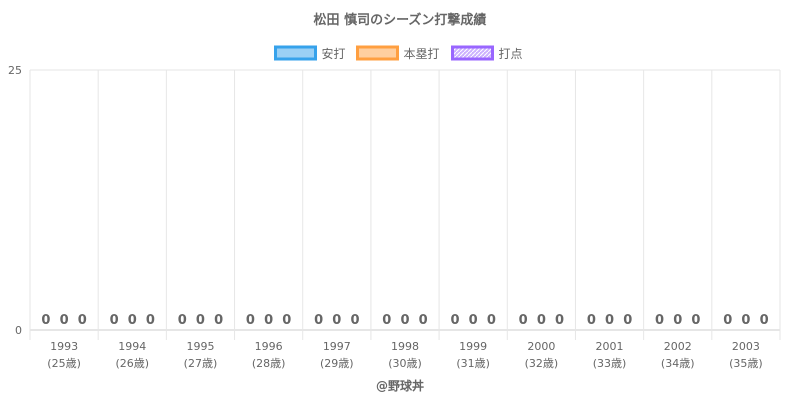  Describe the element at coordinates (405, 363) in the screenshot. I see `x-tick-sublabel: (30歳)` at that location.